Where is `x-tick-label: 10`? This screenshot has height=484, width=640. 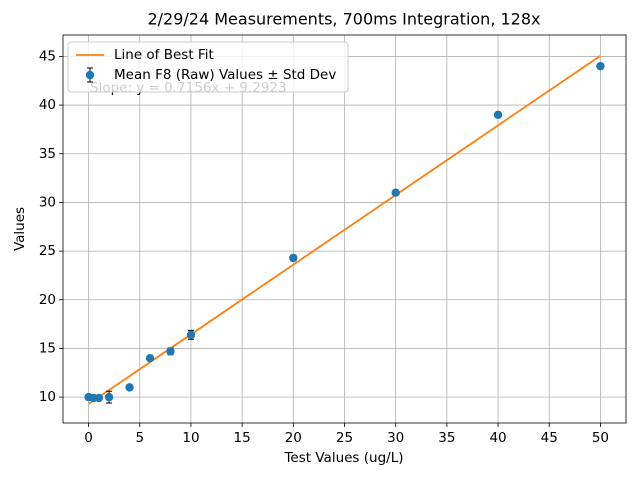 x-tick-label: 10 is located at coordinates (190, 438).